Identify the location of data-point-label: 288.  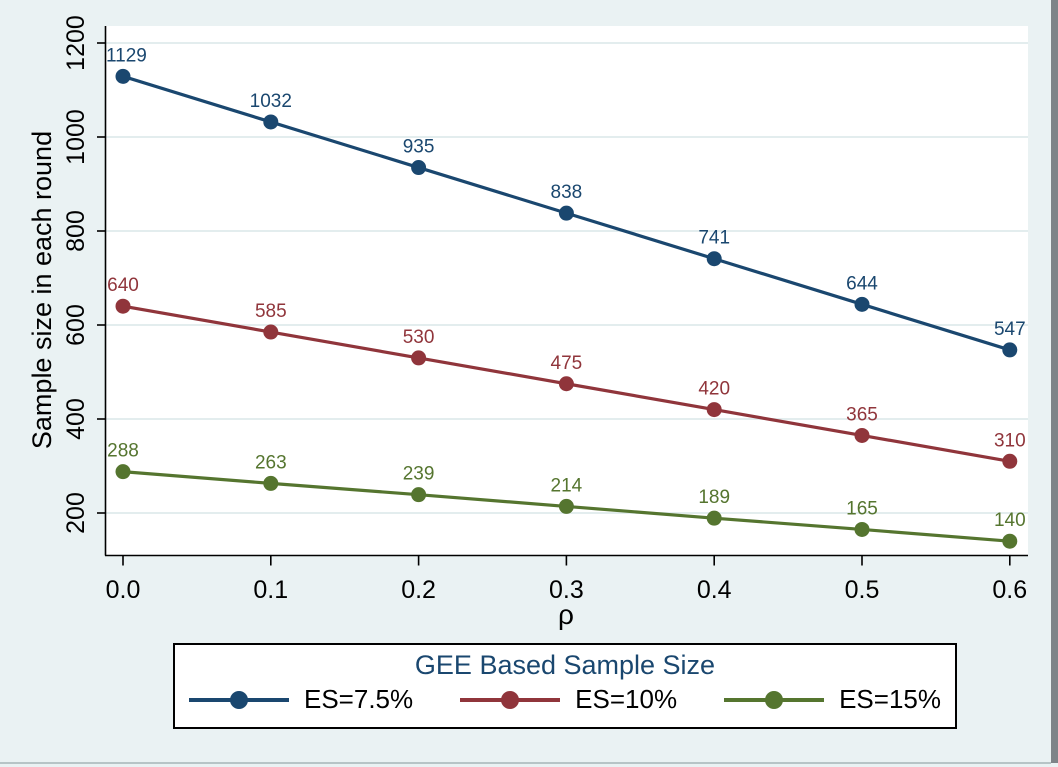
(123, 451).